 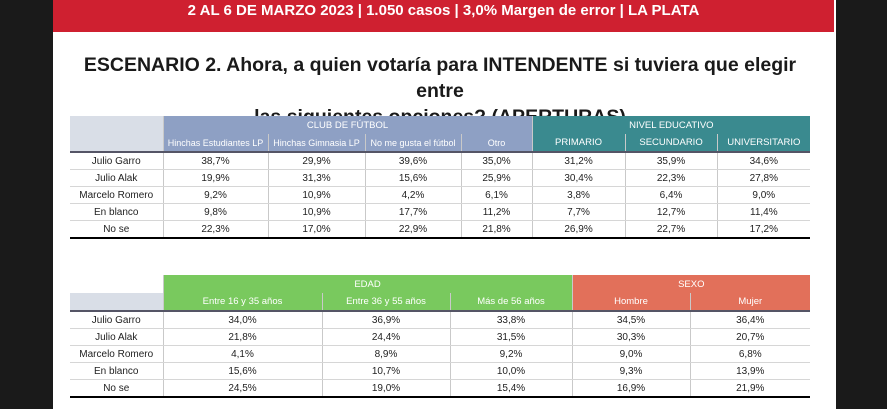 I want to click on table-cell: 10,0%, so click(x=511, y=371).